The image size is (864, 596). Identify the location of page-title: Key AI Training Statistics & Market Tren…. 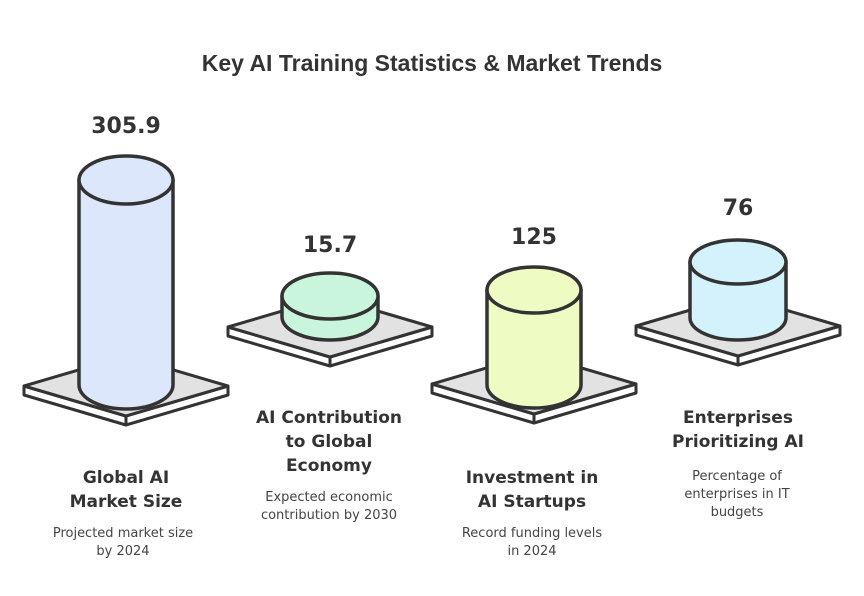
(432, 63).